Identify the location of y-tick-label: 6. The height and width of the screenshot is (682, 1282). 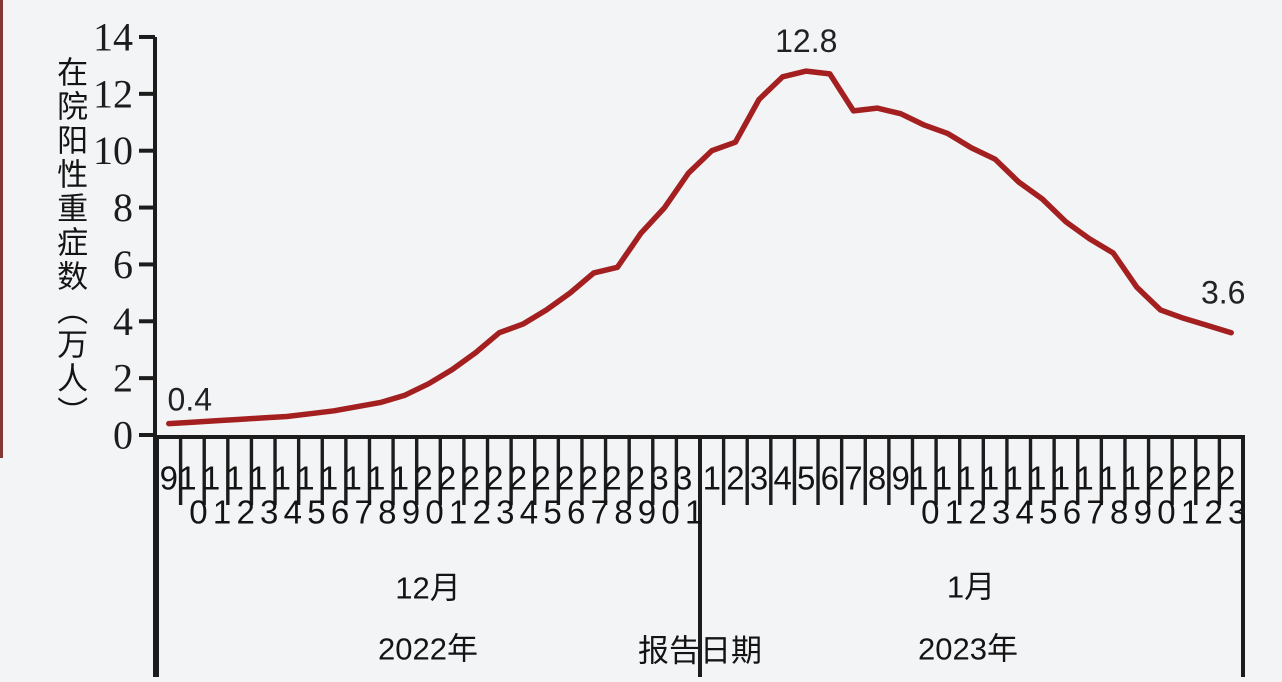
(123, 264).